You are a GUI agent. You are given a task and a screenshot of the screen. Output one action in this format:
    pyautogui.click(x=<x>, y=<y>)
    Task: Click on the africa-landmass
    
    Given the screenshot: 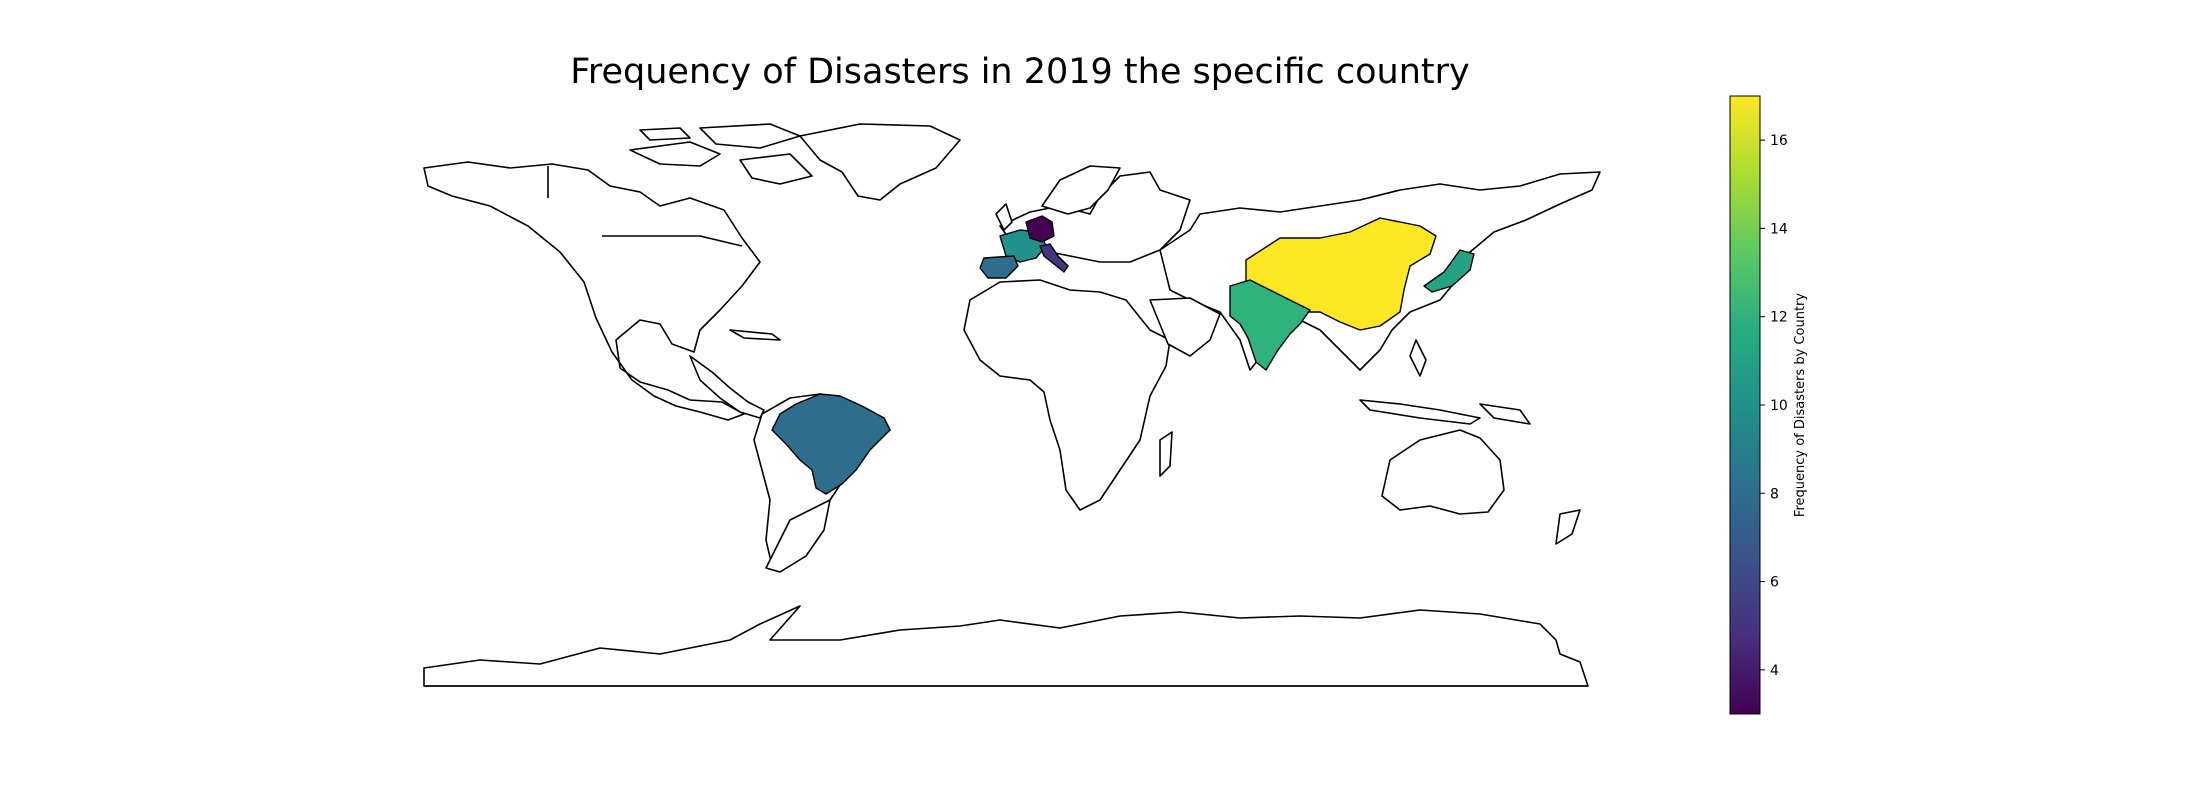 What is the action you would take?
    pyautogui.click(x=1067, y=395)
    